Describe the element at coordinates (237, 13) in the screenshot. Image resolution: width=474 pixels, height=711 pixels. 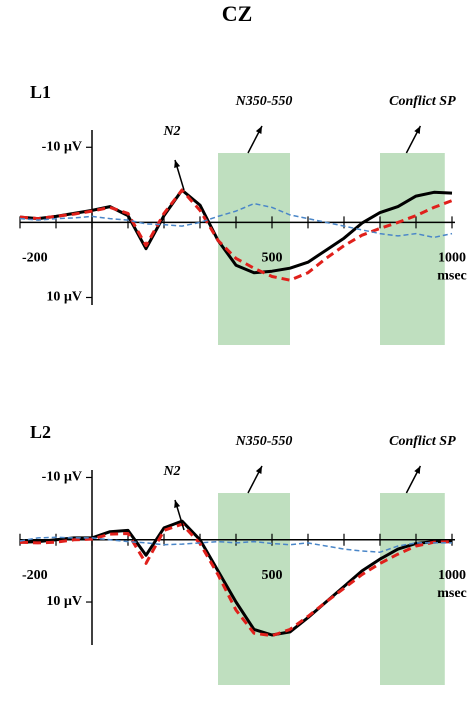
I see `figure-title: CZ` at that location.